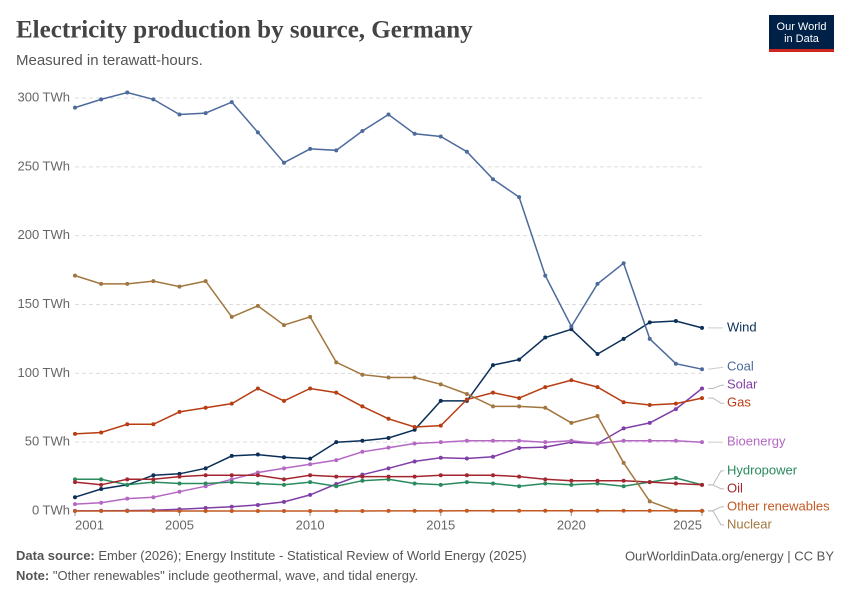 This screenshot has height=600, width=850. Describe the element at coordinates (55, 555) in the screenshot. I see `source-label: Data source:` at that location.